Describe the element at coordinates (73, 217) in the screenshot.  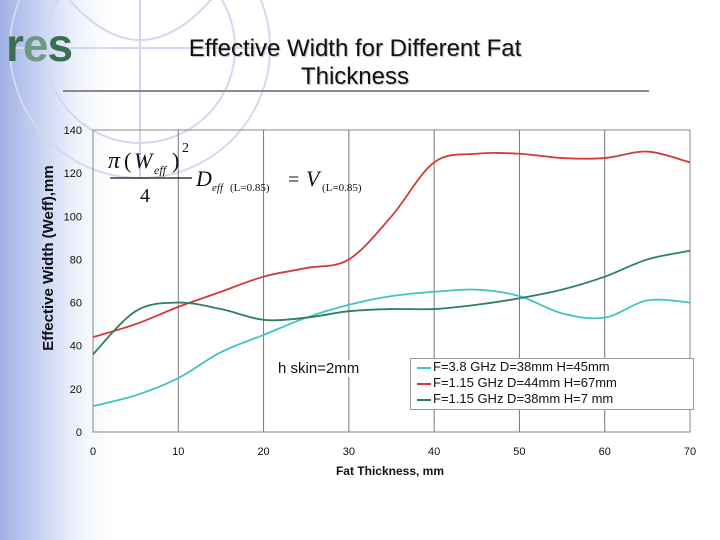
I see `y-tick-label: 100` at that location.